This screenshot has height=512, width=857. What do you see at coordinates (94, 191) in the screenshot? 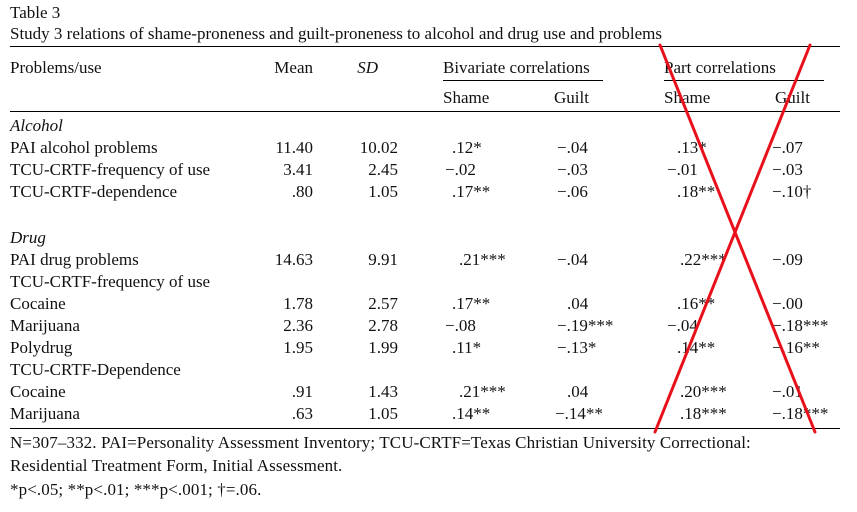
I see `row-label: TCU-CRTF-dependence` at bounding box center [94, 191].